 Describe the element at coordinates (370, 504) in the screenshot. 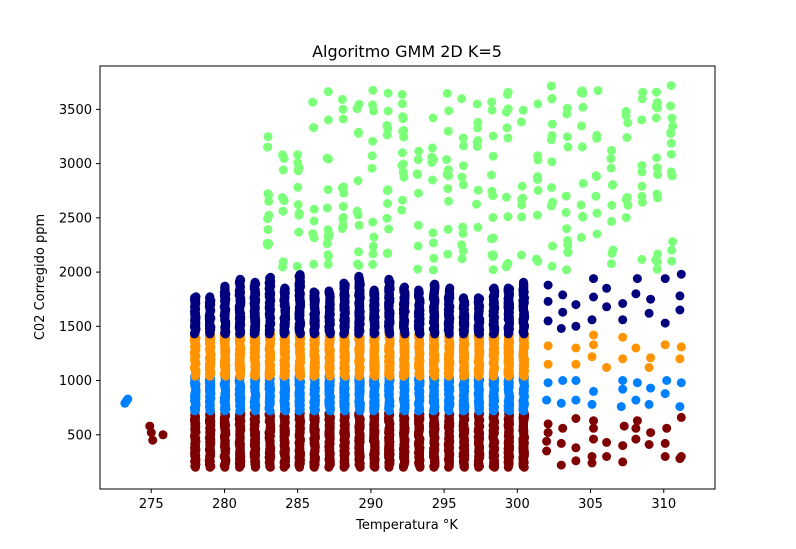

I see `x-tick-label: 290` at that location.